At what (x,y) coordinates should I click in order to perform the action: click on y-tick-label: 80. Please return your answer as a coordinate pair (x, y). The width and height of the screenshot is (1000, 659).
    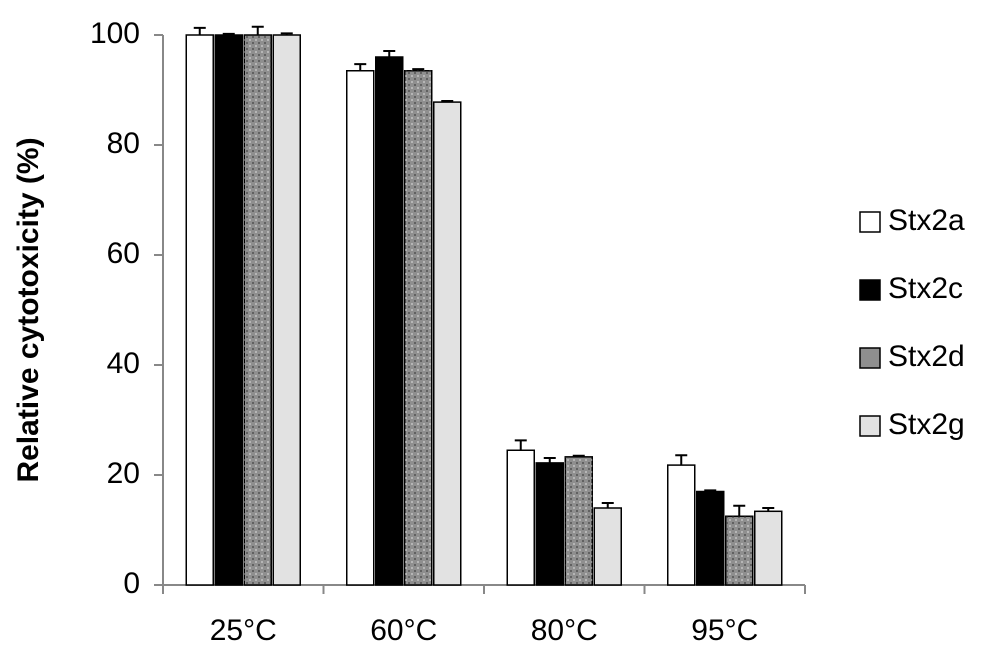
    Looking at the image, I should click on (123, 143).